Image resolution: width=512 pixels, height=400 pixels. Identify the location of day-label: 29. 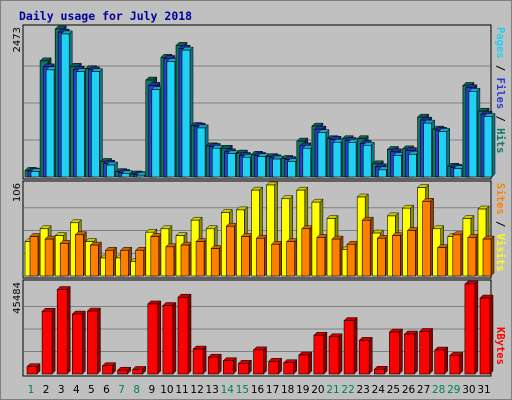
(453, 390).